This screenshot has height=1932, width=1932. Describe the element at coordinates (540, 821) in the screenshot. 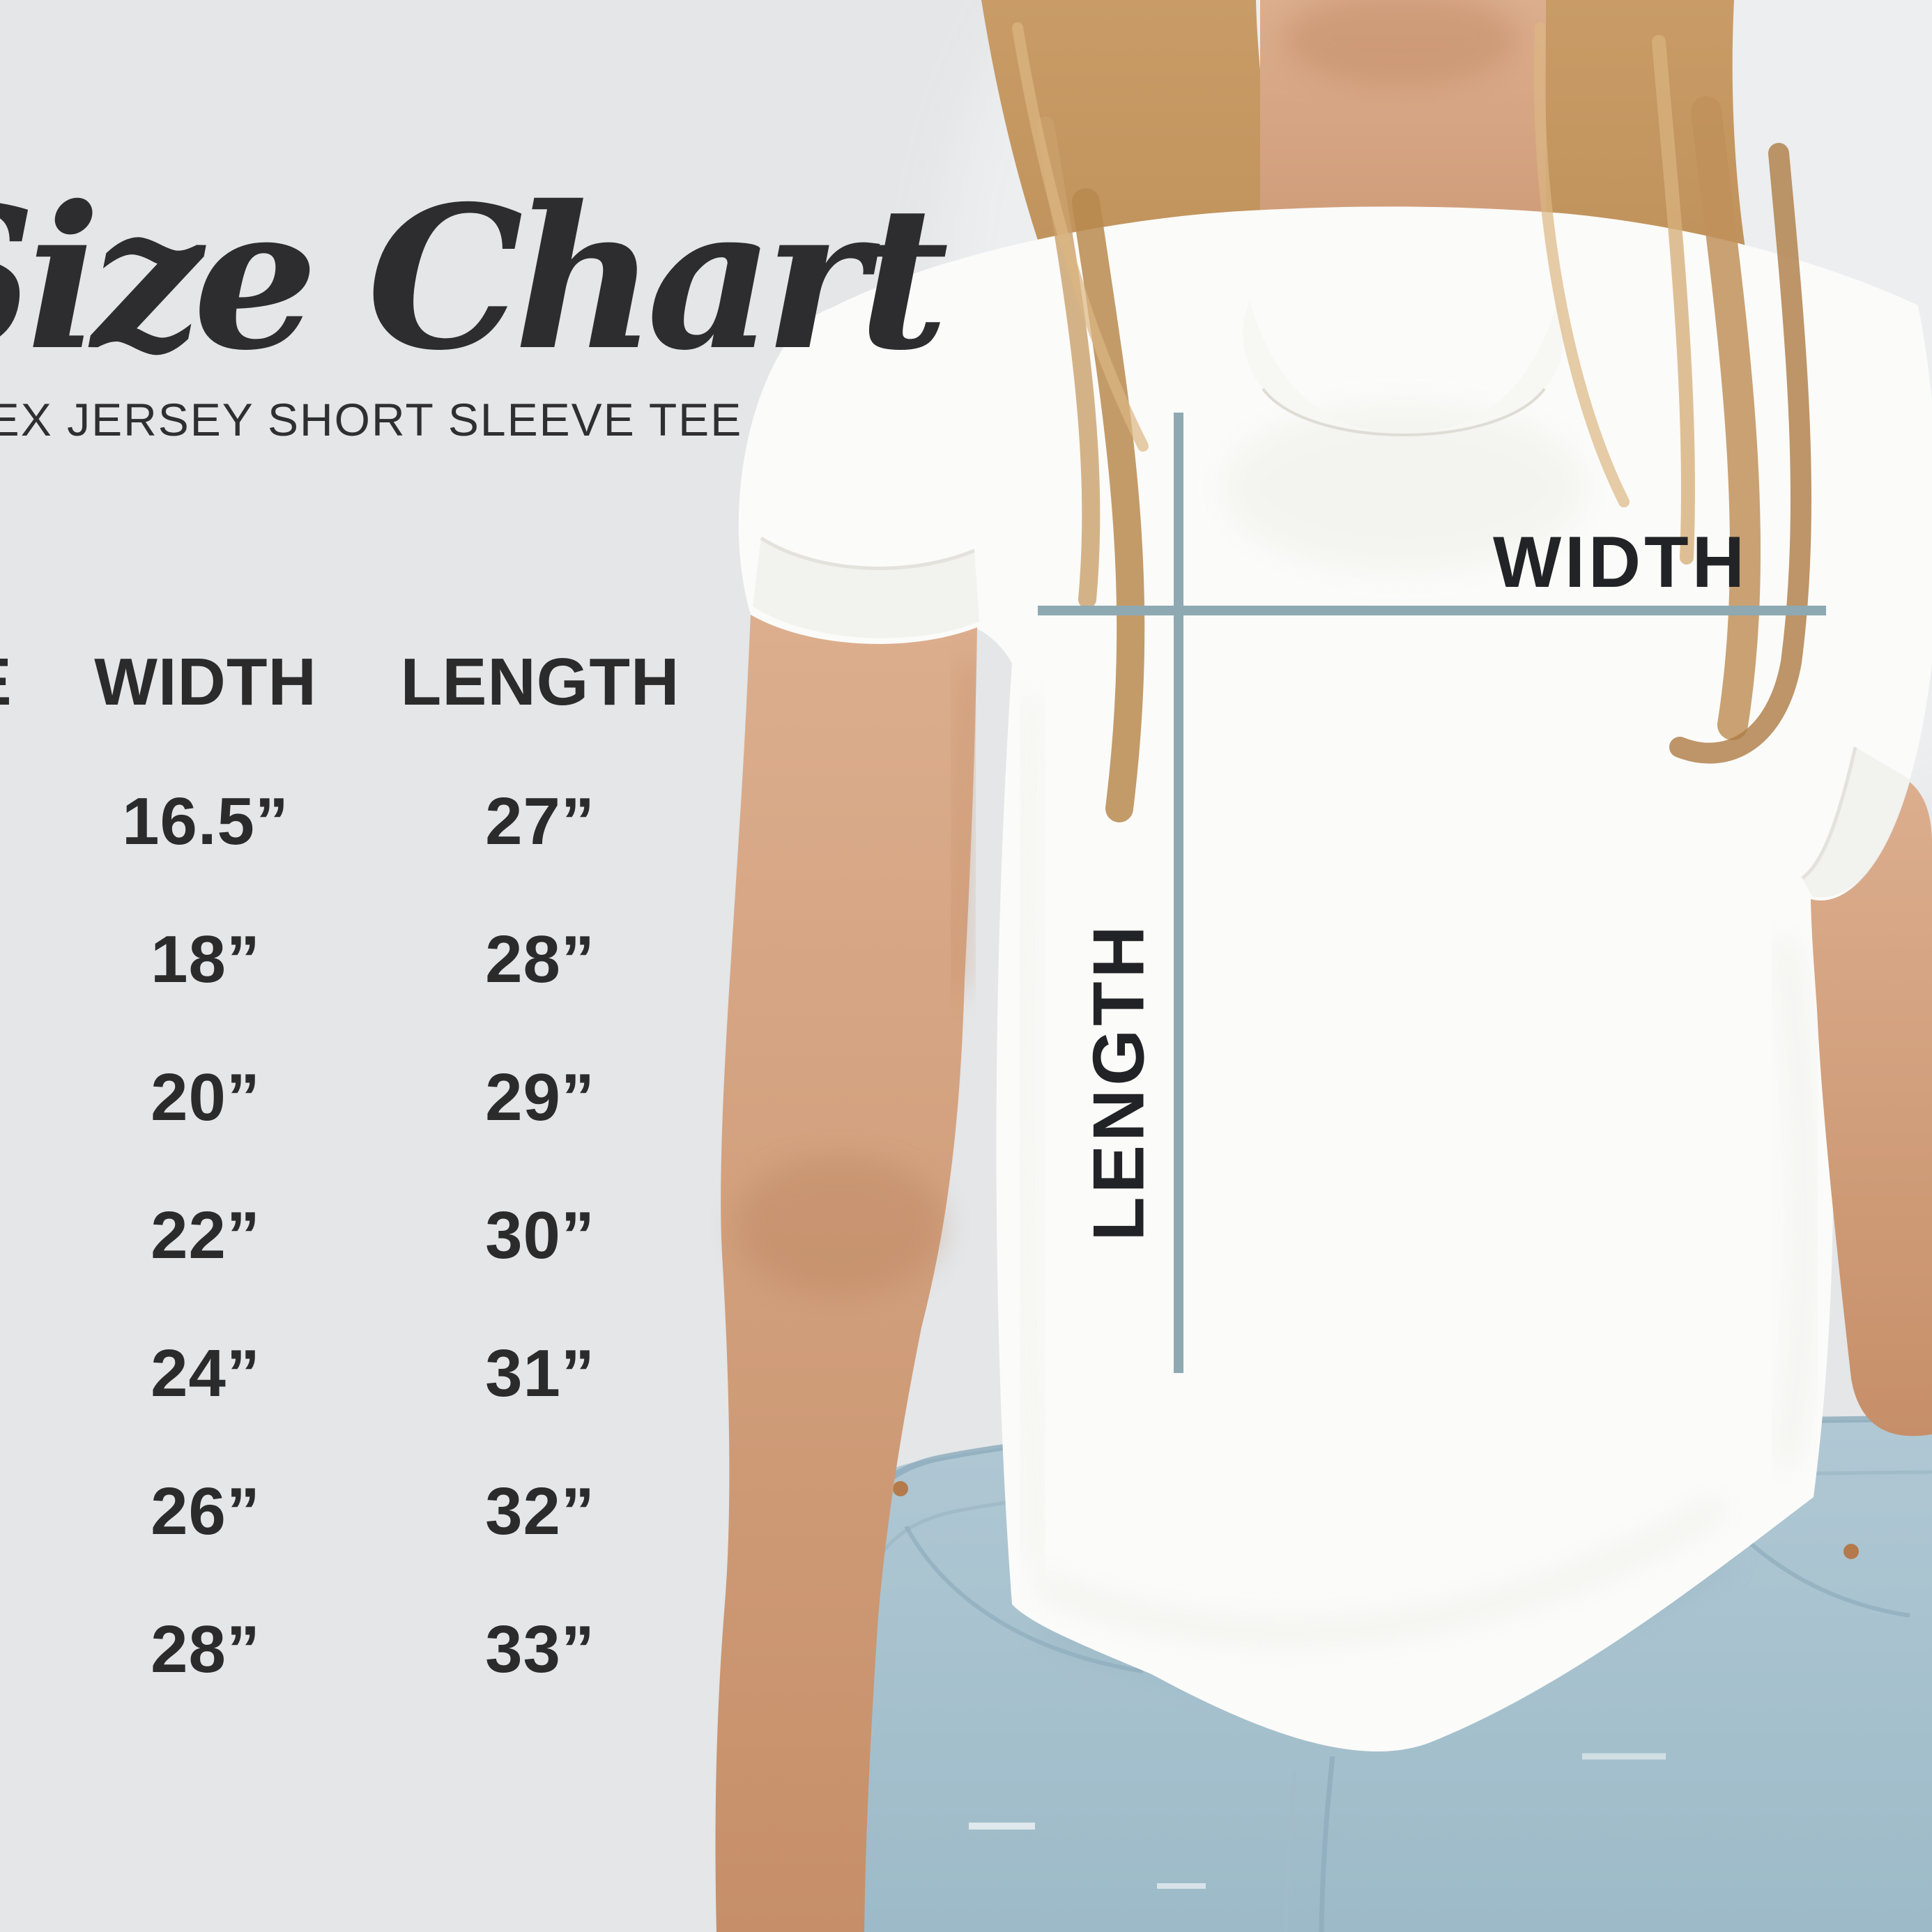

I see `length-cell: 27”` at that location.